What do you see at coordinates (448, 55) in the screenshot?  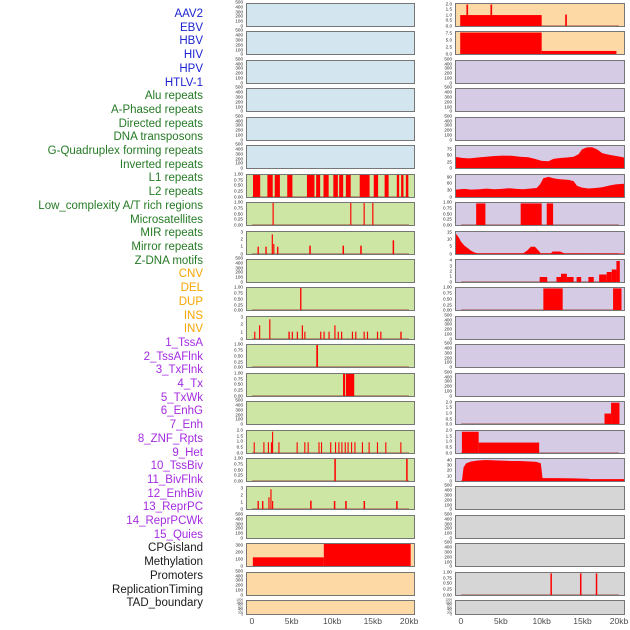 I see `y-tick-label: 0.0` at bounding box center [448, 55].